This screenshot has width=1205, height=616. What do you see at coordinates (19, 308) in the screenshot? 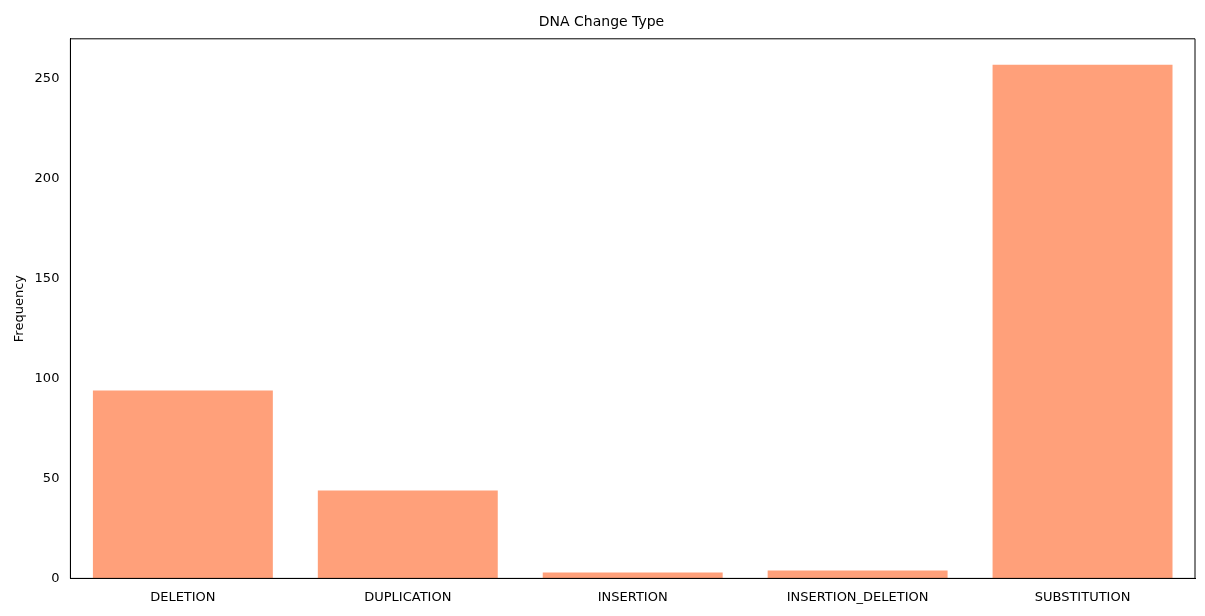
I see `y-axis-title: Frequency` at bounding box center [19, 308].